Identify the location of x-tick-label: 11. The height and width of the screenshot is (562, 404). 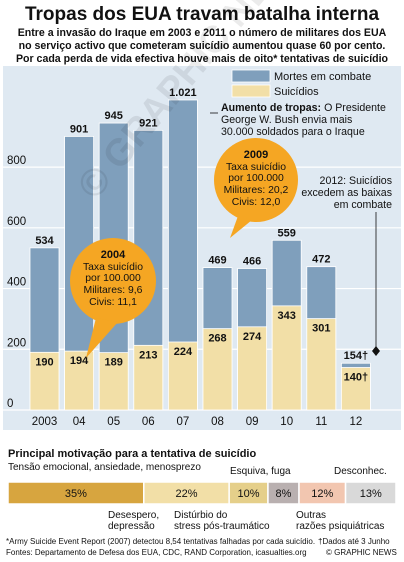
(321, 422).